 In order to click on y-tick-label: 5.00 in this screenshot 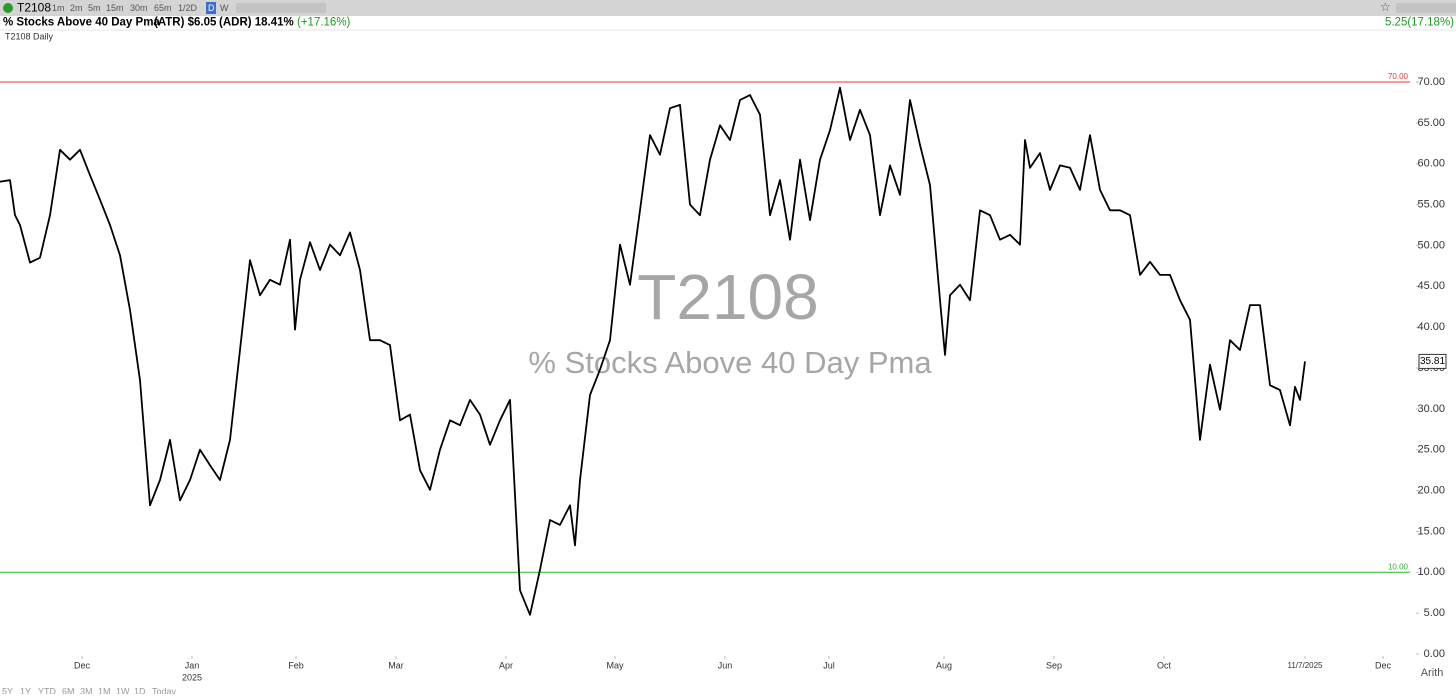, I will do `click(1434, 613)`.